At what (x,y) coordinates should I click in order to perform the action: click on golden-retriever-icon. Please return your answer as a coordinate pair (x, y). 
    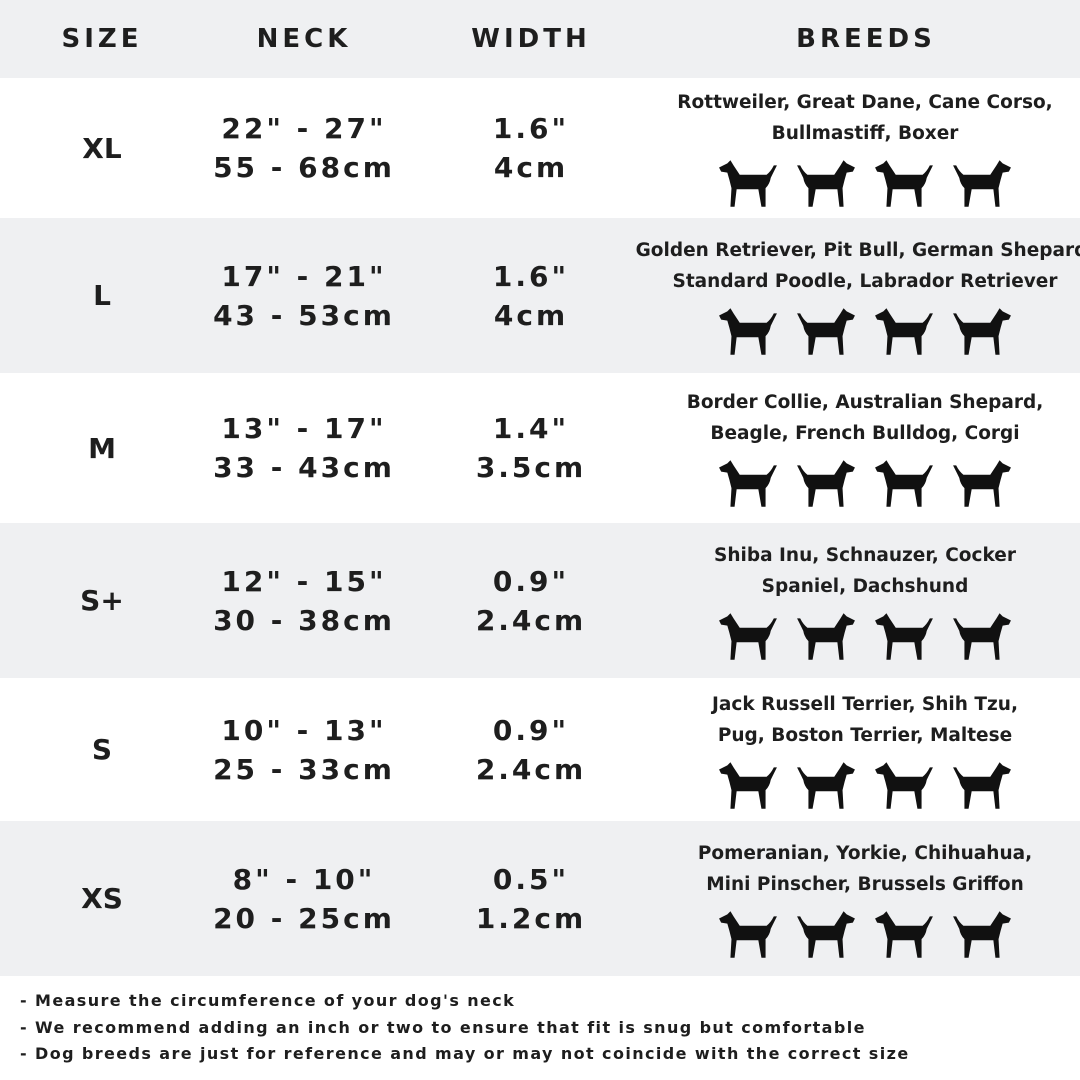
    Looking at the image, I should click on (748, 331).